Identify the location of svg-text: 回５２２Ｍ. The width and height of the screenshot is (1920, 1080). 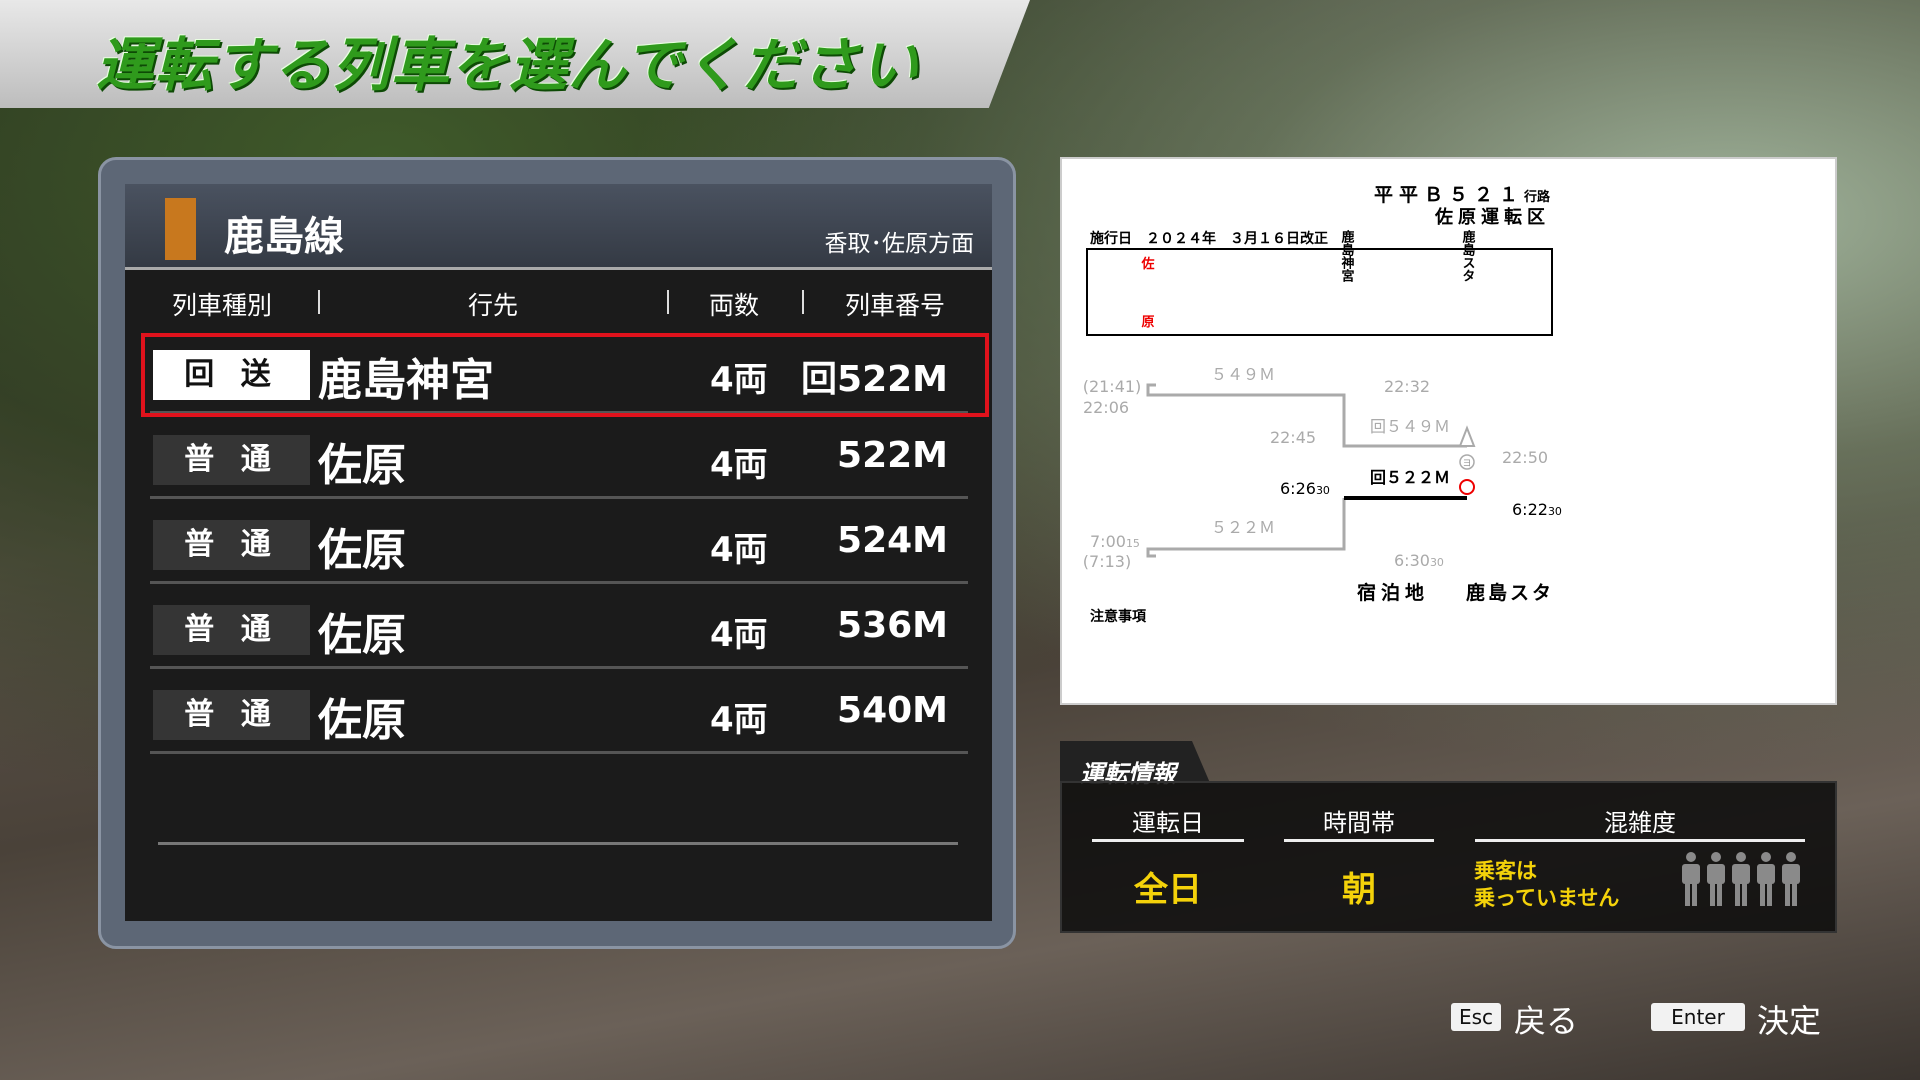
(1410, 477).